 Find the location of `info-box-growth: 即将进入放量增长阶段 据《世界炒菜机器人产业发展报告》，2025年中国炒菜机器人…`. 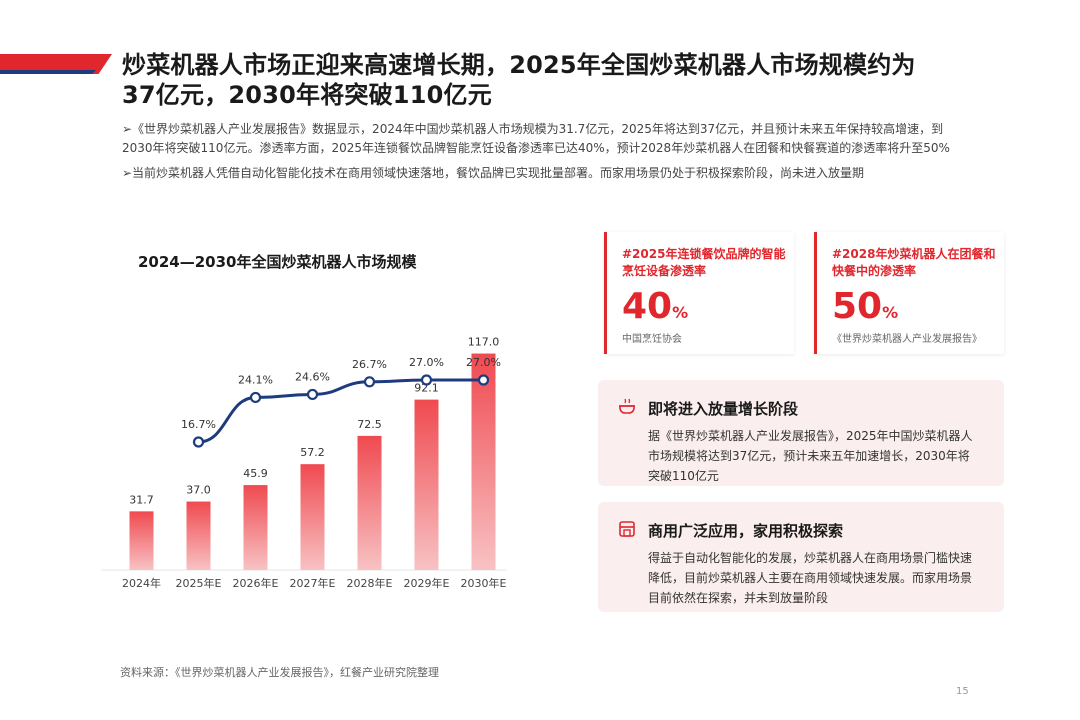

info-box-growth: 即将进入放量增长阶段 据《世界炒菜机器人产业发展报告》，2025年中国炒菜机器人… is located at coordinates (801, 433).